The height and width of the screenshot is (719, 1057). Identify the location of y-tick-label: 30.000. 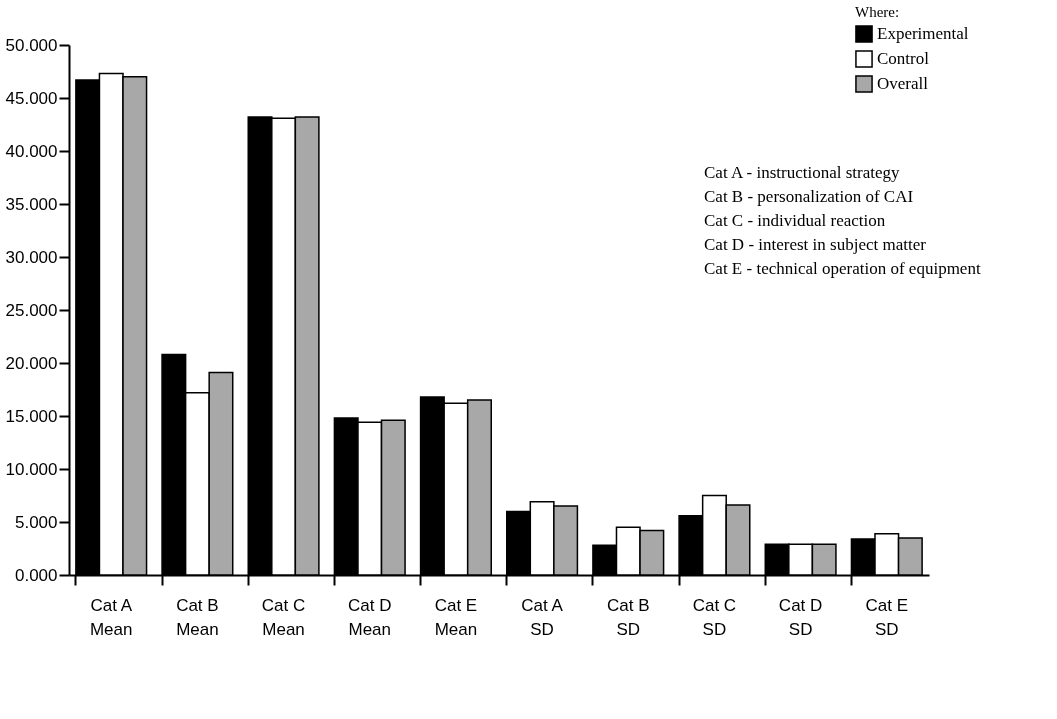
(31, 257).